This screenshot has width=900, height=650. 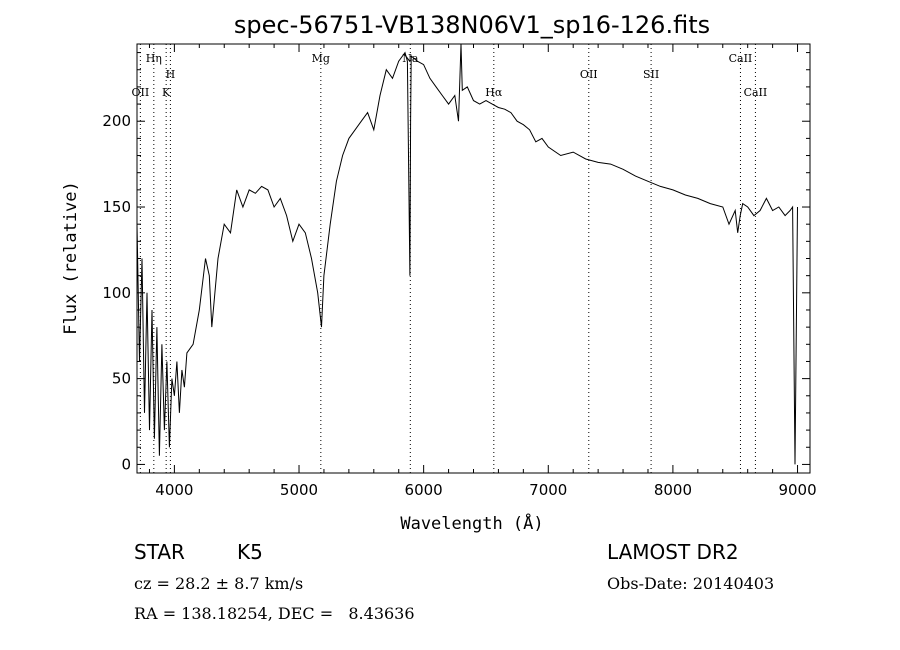 I want to click on observation-date: Obs-Date: 20140403, so click(x=691, y=583).